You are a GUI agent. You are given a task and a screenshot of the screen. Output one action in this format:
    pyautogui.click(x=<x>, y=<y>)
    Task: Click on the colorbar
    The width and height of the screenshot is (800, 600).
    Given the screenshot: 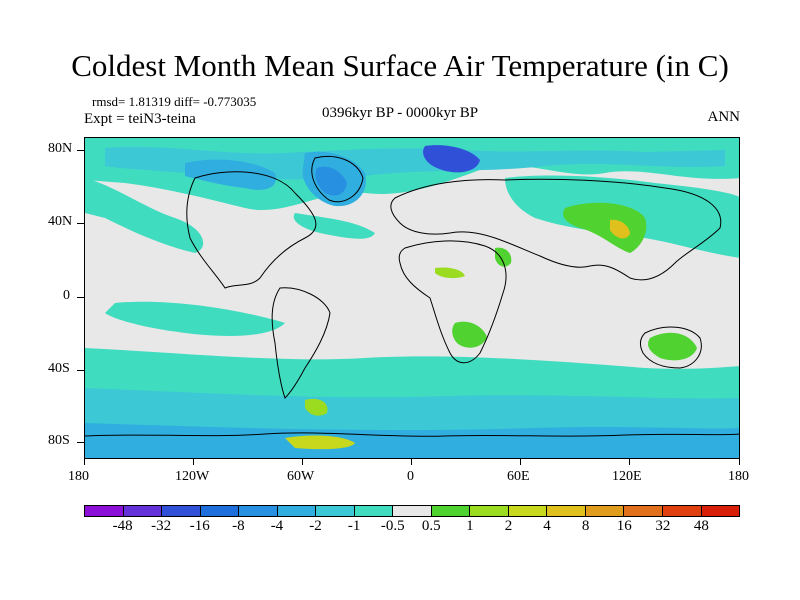 What is the action you would take?
    pyautogui.click(x=412, y=511)
    